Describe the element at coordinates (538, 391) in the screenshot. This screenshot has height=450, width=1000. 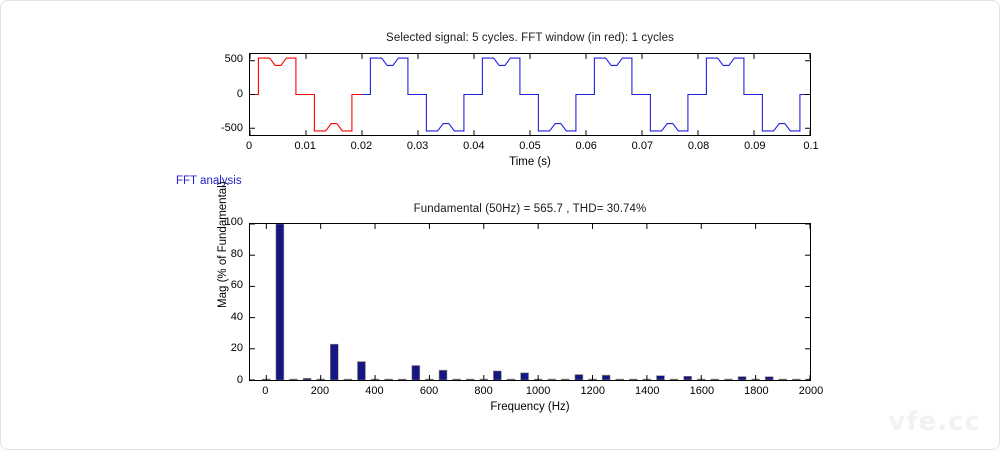
I see `fft-x-tick: 1000` at that location.